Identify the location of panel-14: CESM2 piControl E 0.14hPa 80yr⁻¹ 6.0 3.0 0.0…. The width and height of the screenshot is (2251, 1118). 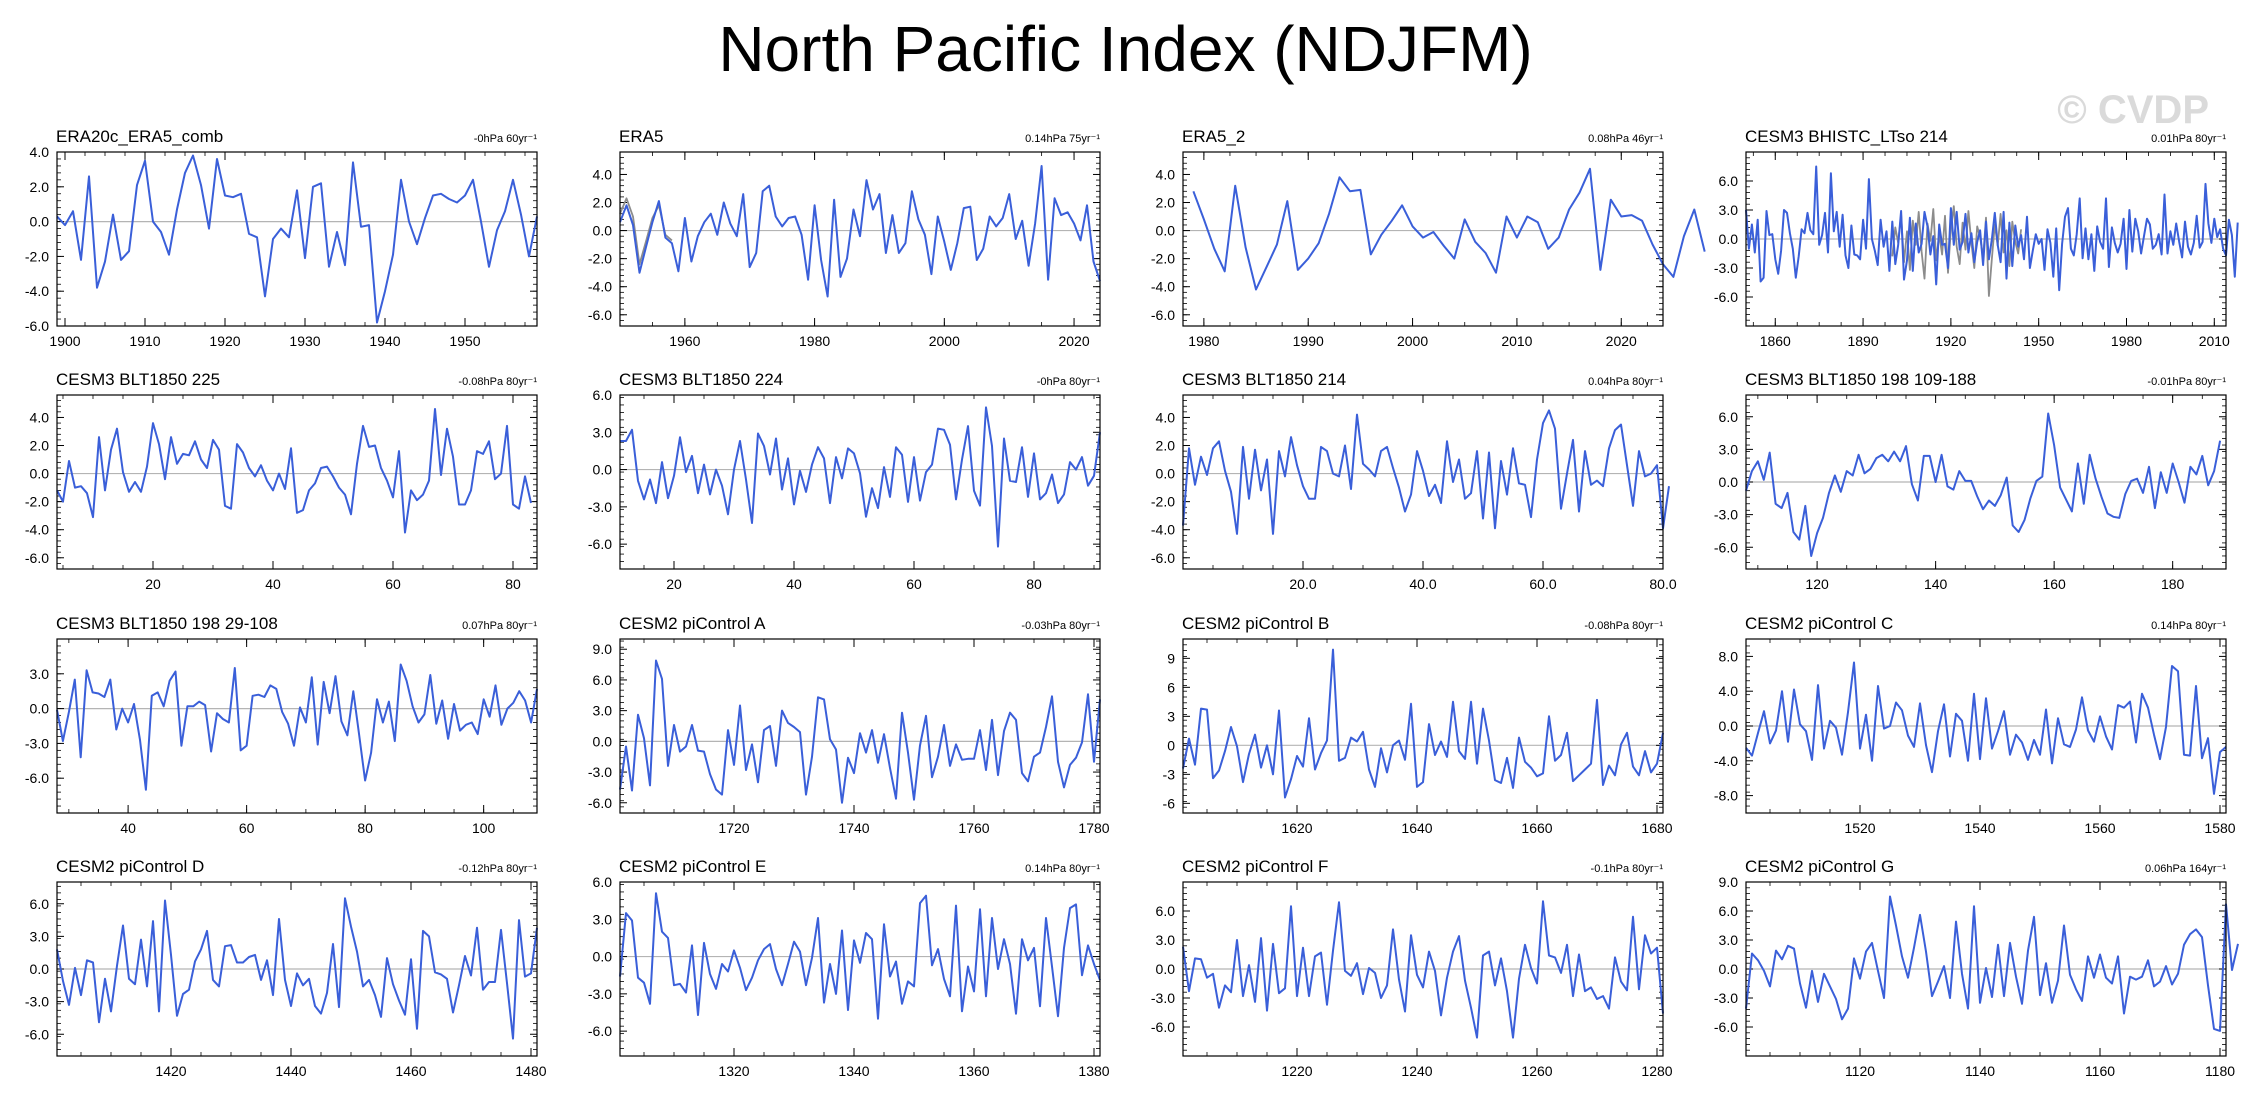
(849, 968).